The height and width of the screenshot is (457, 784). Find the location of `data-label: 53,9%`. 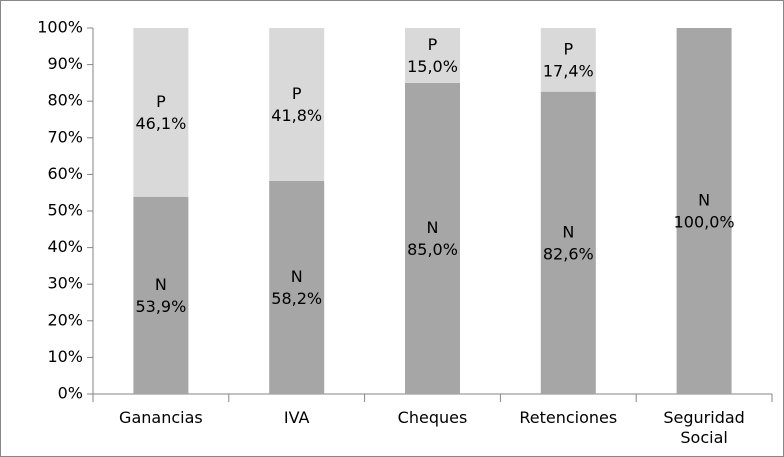

data-label: 53,9% is located at coordinates (160, 306).